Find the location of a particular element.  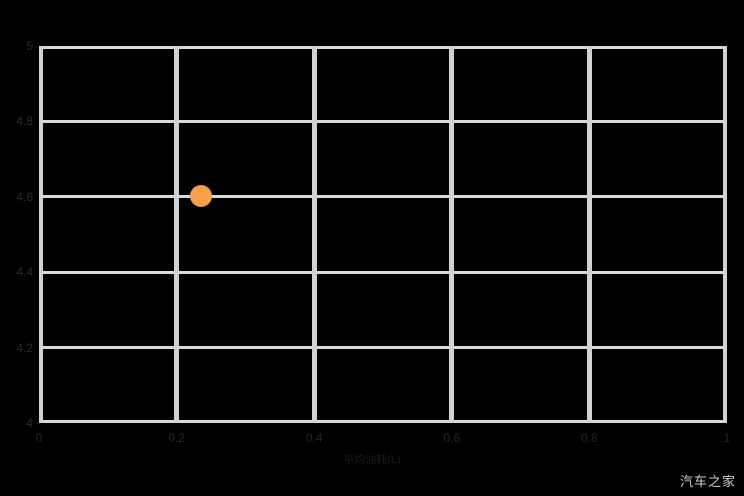

data-point-marker is located at coordinates (200, 195).